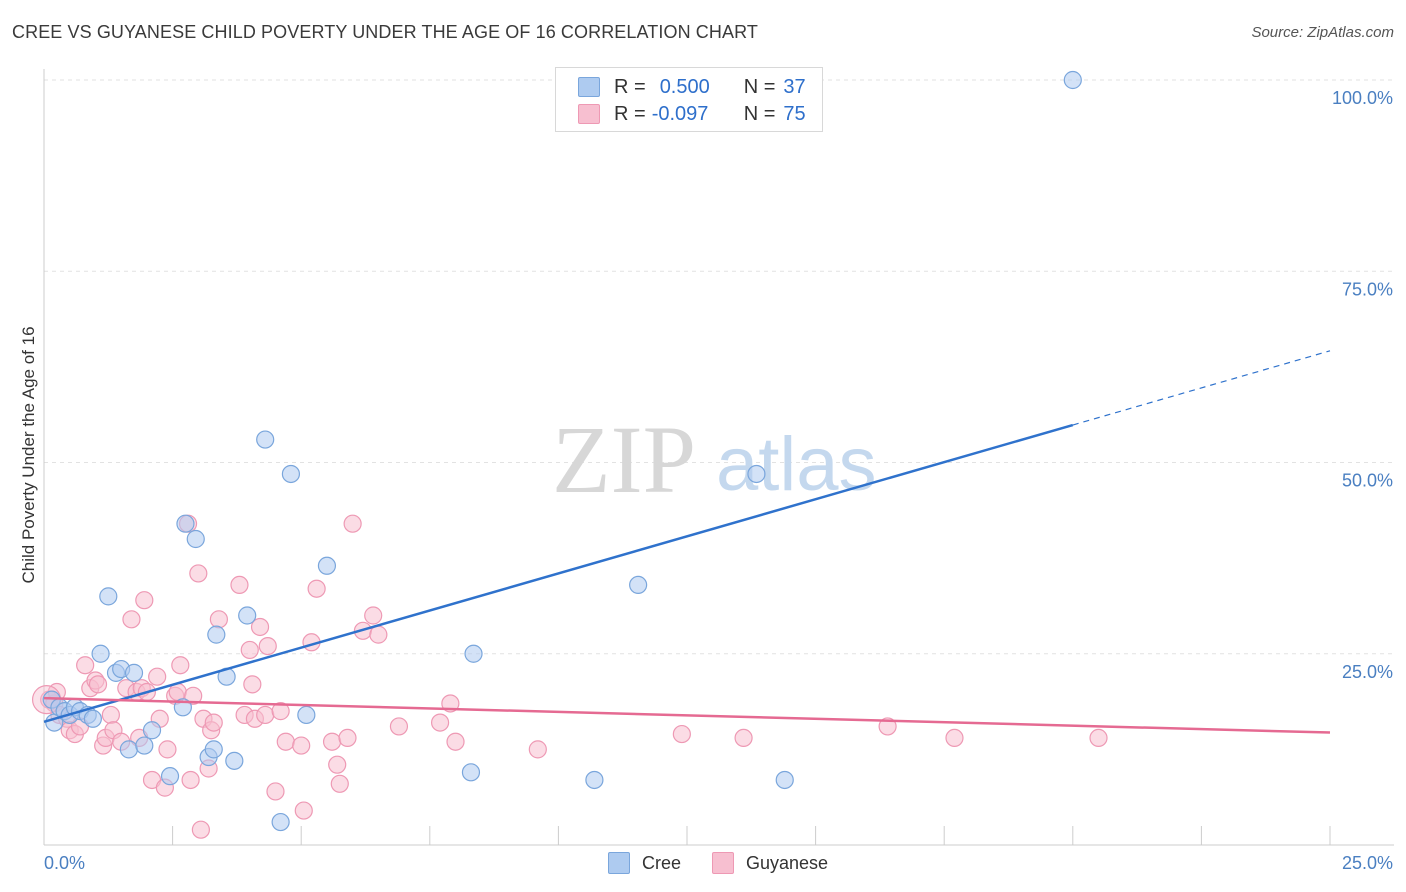 Image resolution: width=1406 pixels, height=892 pixels. I want to click on cree-swatch, so click(589, 87).